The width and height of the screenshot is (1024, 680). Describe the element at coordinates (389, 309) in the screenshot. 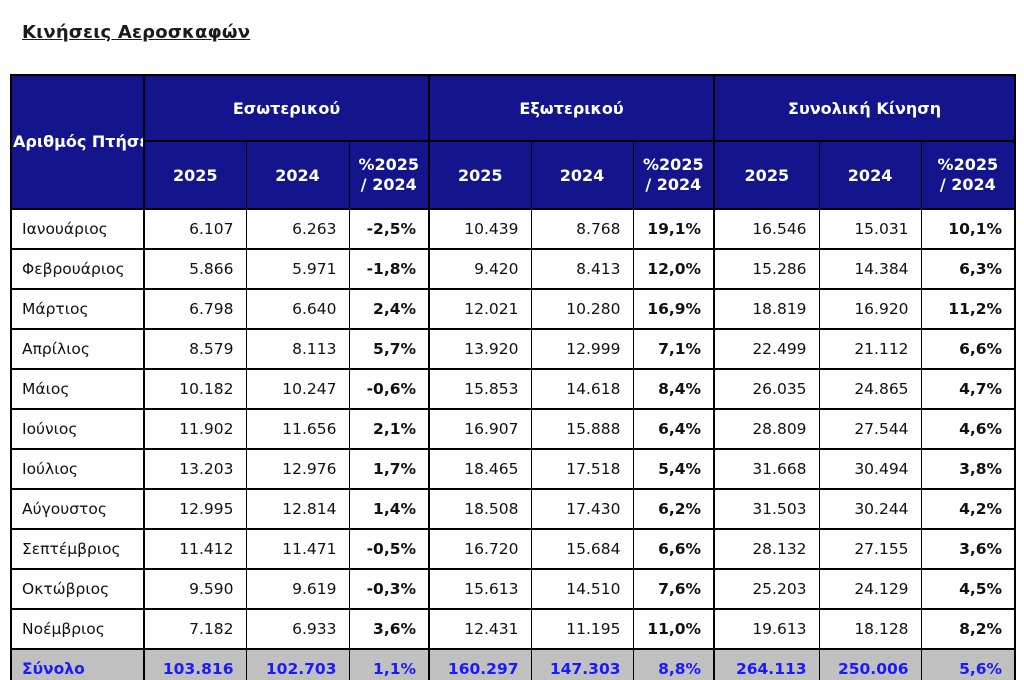

I see `pct-cell: 2,4%` at that location.